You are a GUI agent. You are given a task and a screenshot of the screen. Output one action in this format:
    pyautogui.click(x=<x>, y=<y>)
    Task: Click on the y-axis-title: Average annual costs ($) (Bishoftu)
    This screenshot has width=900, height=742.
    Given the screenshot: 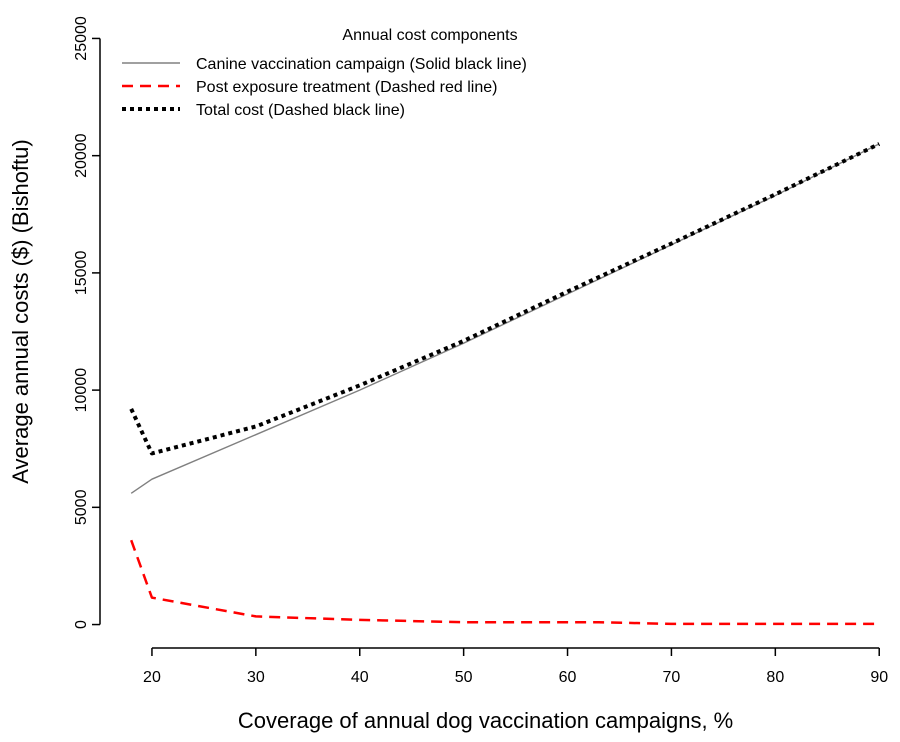 What is the action you would take?
    pyautogui.click(x=20, y=311)
    